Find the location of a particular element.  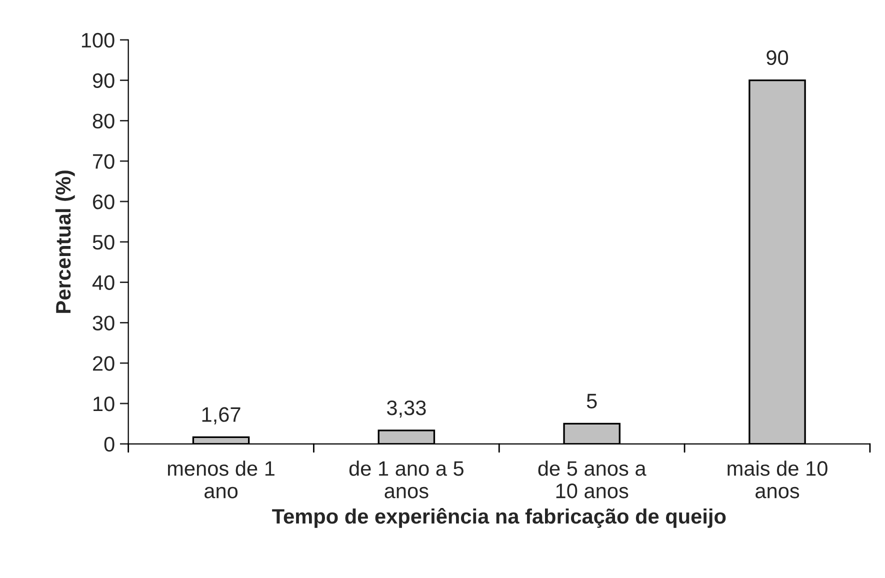

y-tick-label: 50 is located at coordinates (103, 242).